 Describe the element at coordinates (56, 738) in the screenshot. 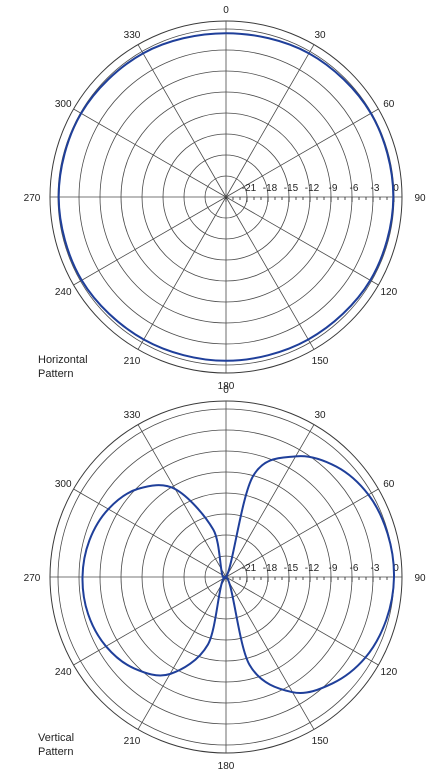

I see `chart-title-line-1: Vertical` at that location.